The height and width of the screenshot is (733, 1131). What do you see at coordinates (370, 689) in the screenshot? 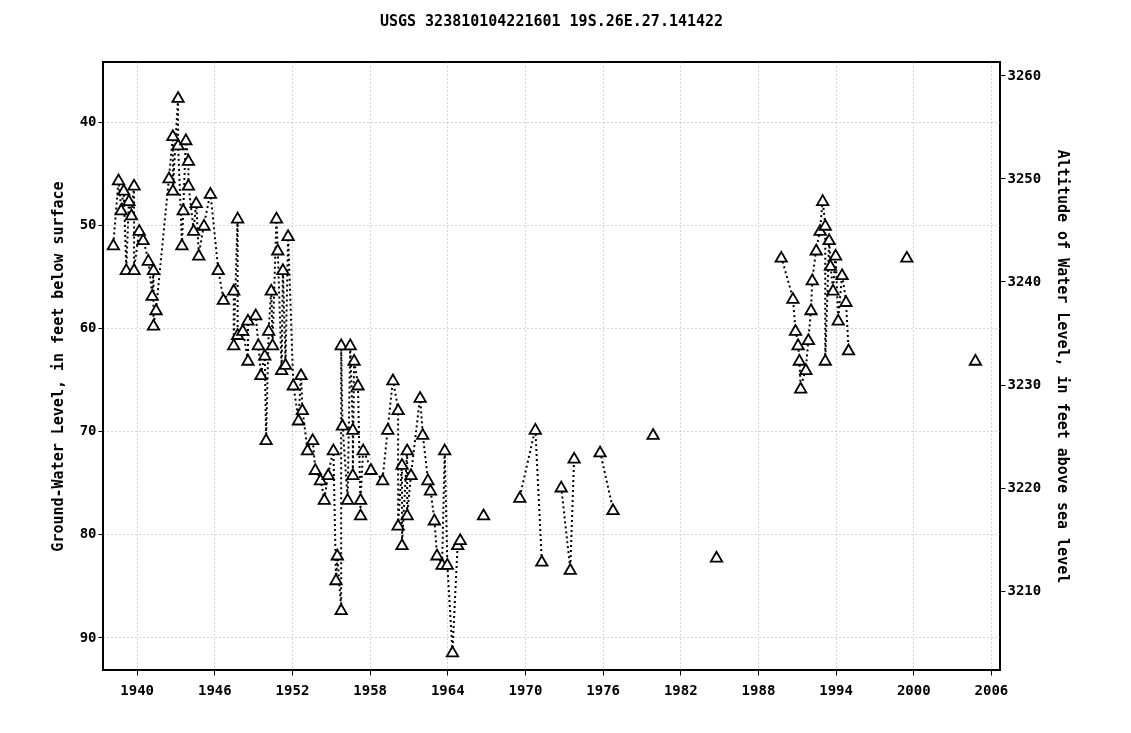
I see `x-tick-label: 1958` at bounding box center [370, 689].